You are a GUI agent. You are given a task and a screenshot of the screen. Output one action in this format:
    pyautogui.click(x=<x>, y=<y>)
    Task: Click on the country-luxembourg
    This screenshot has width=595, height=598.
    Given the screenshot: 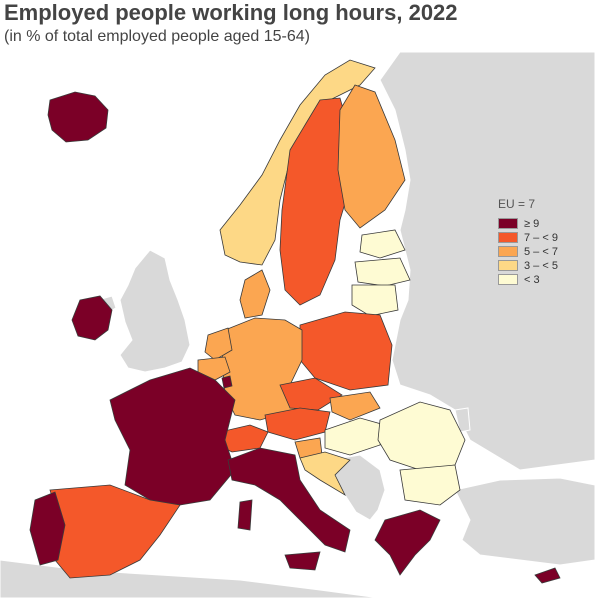 What is the action you would take?
    pyautogui.click(x=227, y=382)
    